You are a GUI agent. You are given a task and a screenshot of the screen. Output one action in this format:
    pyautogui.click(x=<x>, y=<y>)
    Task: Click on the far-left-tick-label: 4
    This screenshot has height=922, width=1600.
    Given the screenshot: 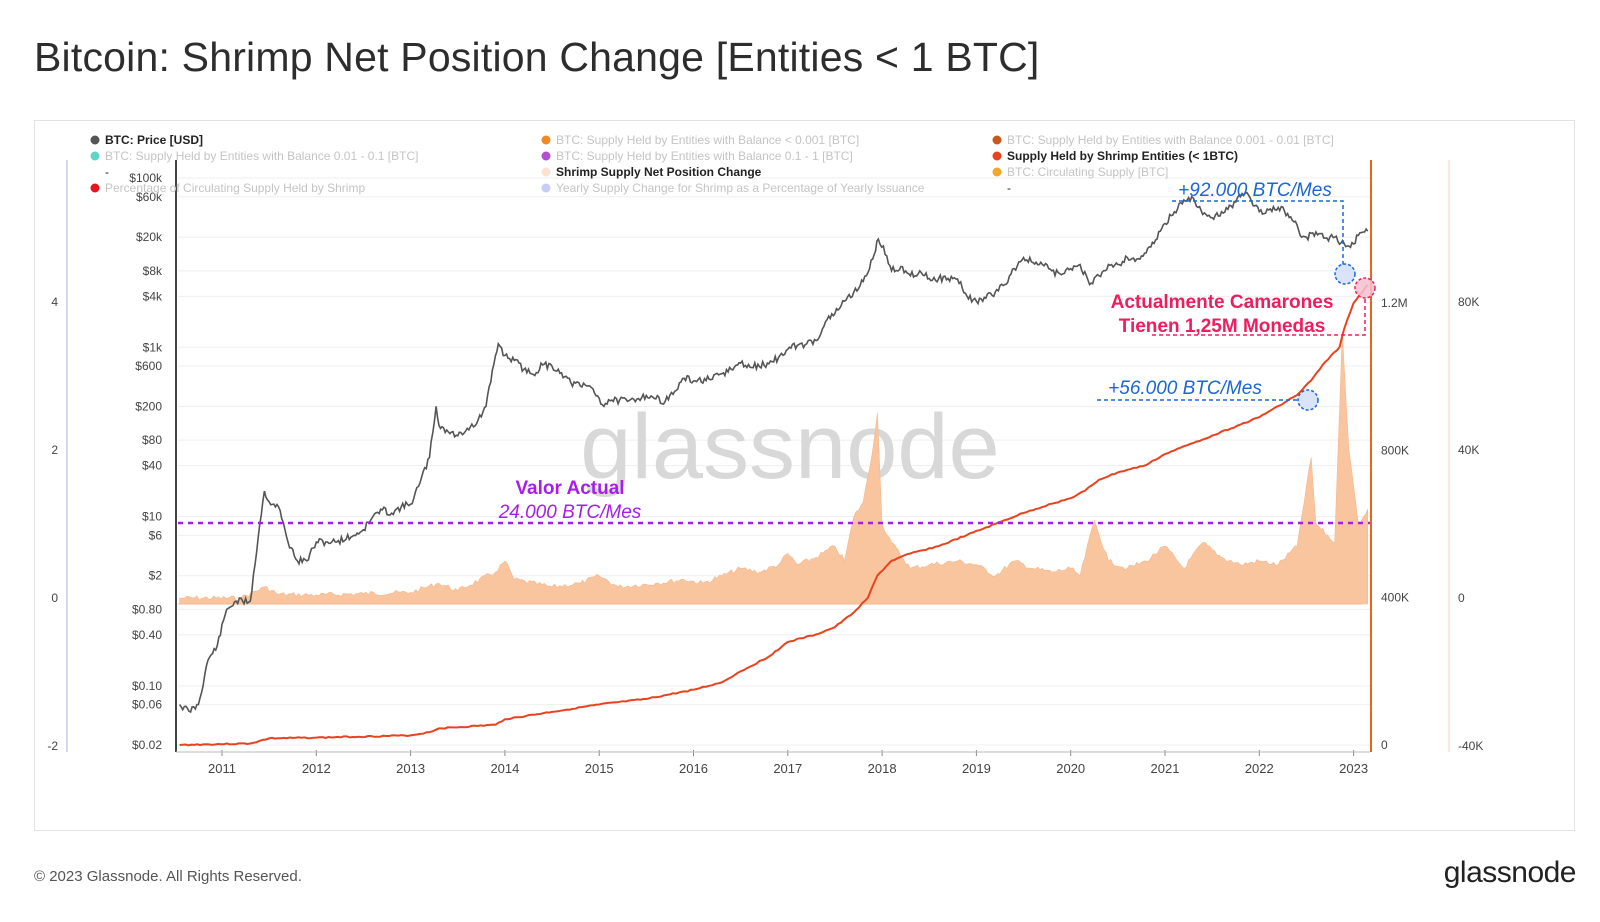 What is the action you would take?
    pyautogui.click(x=54, y=302)
    